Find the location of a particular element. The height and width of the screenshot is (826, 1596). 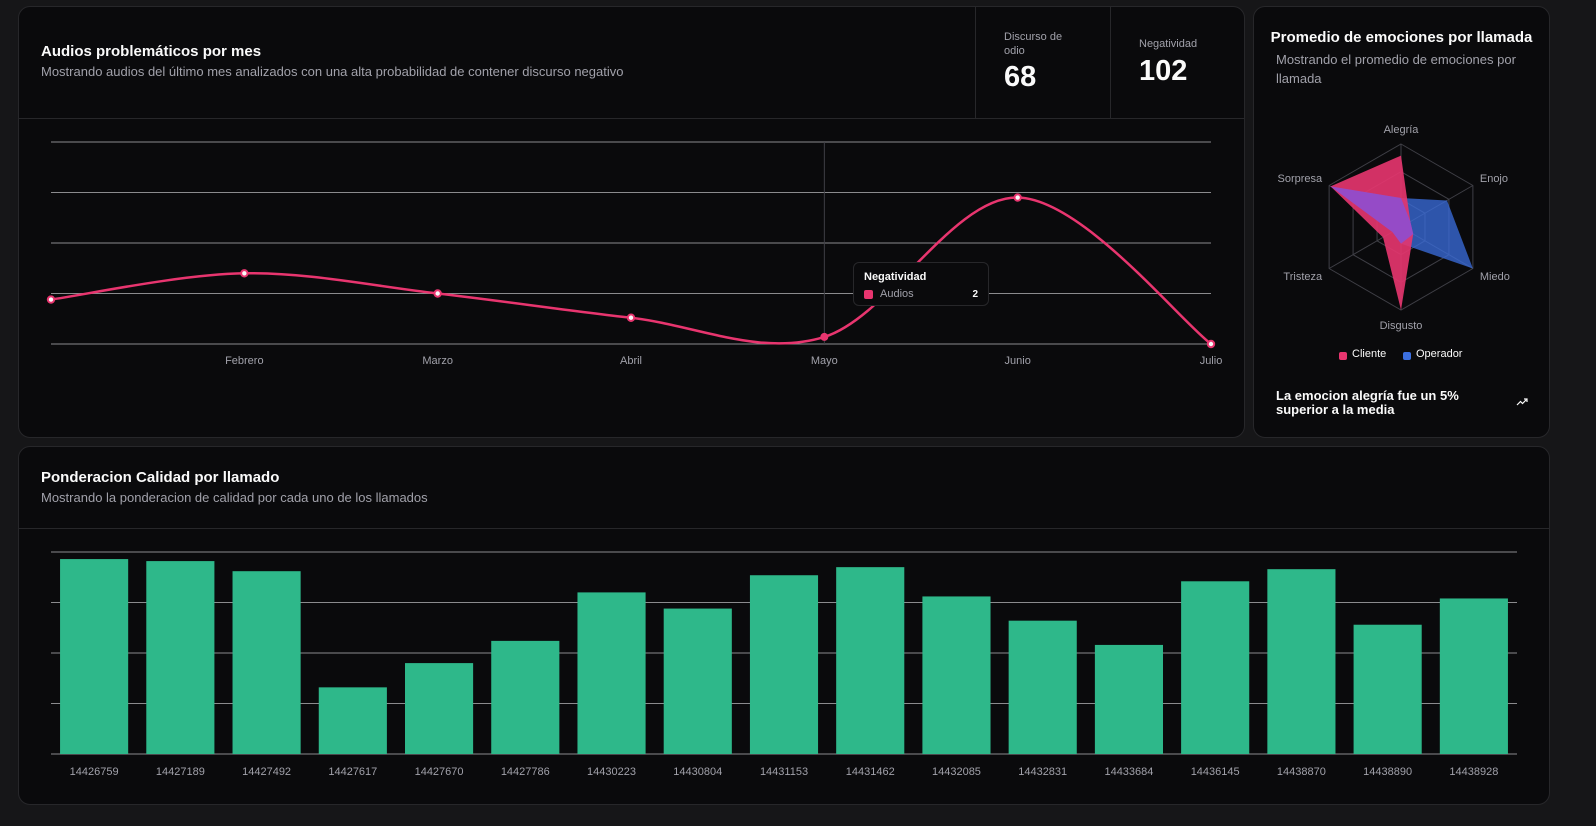

x-tick-label: 14438928 is located at coordinates (1473, 772).